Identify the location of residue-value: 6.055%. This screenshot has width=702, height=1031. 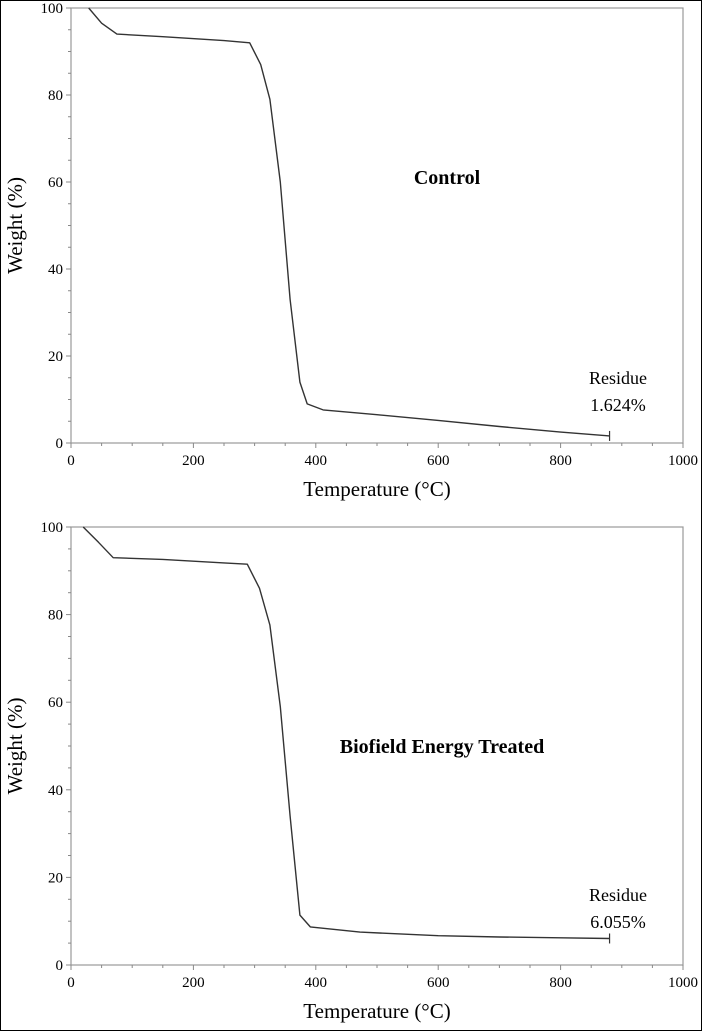
(618, 922).